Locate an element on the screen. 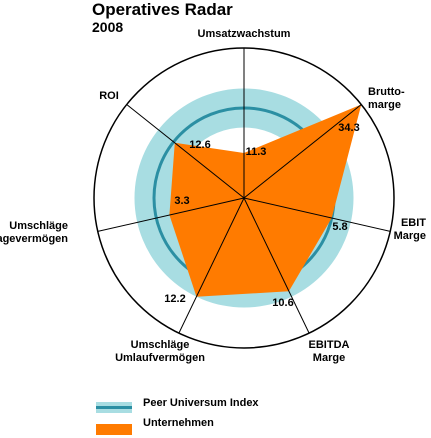  legend-swatch-company is located at coordinates (114, 429).